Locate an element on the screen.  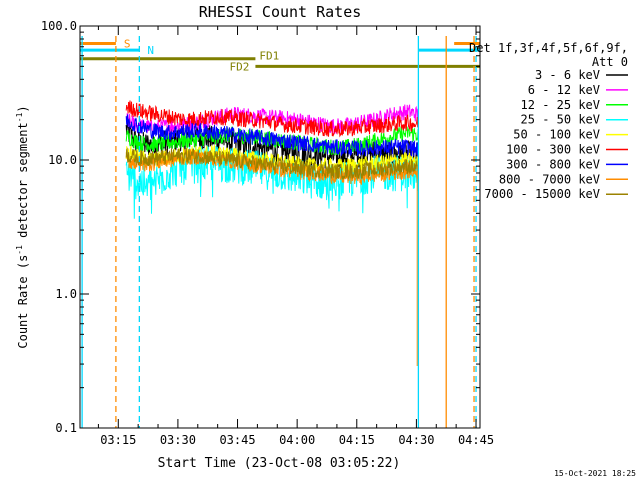
x-tick-label: 03:15 is located at coordinates (118, 440).